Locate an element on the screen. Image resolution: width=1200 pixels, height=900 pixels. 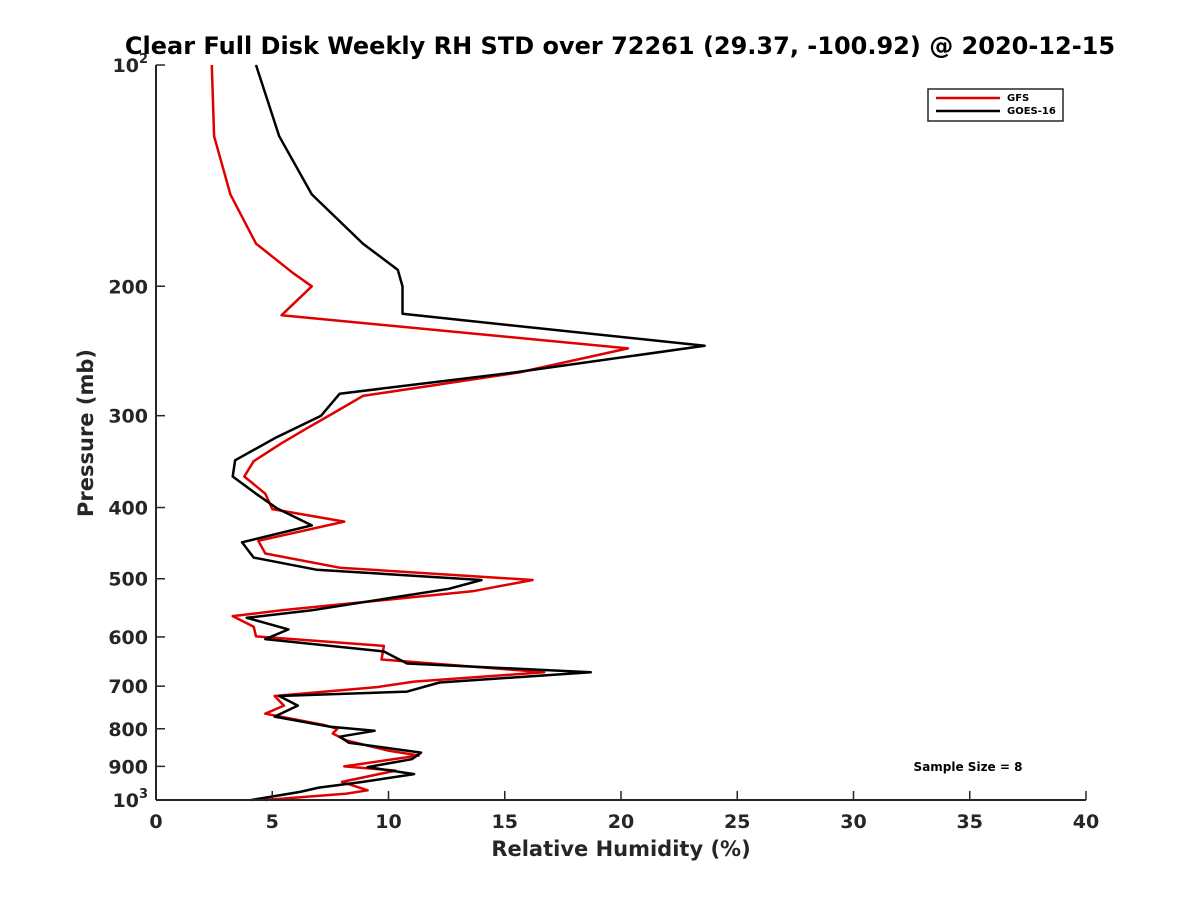
x-tick-label: 0 is located at coordinates (155, 822).